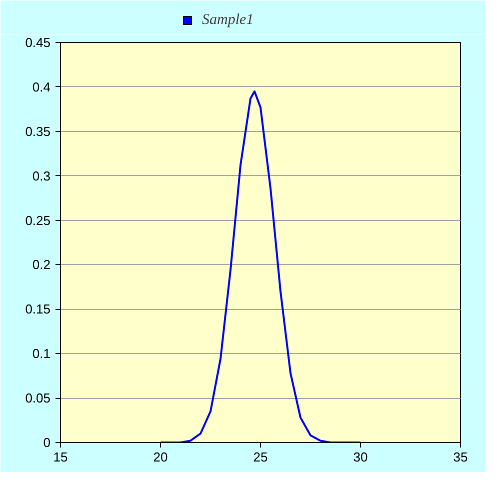 This screenshot has width=503, height=504. What do you see at coordinates (41, 176) in the screenshot?
I see `y-tick-label: 0.3` at bounding box center [41, 176].